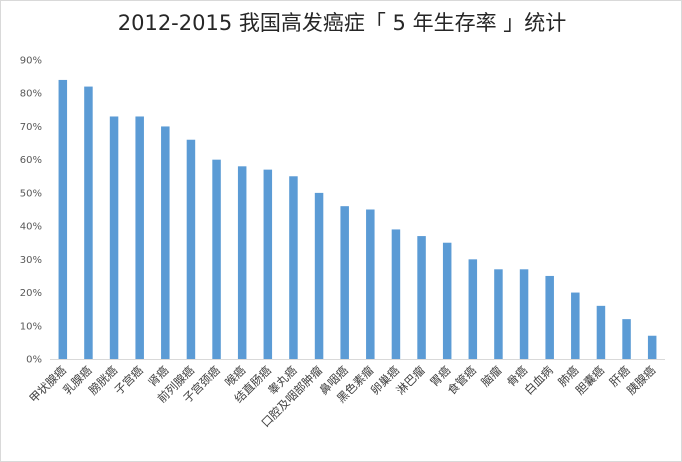  What do you see at coordinates (34, 360) in the screenshot?
I see `y-tick-label: 0%` at bounding box center [34, 360].